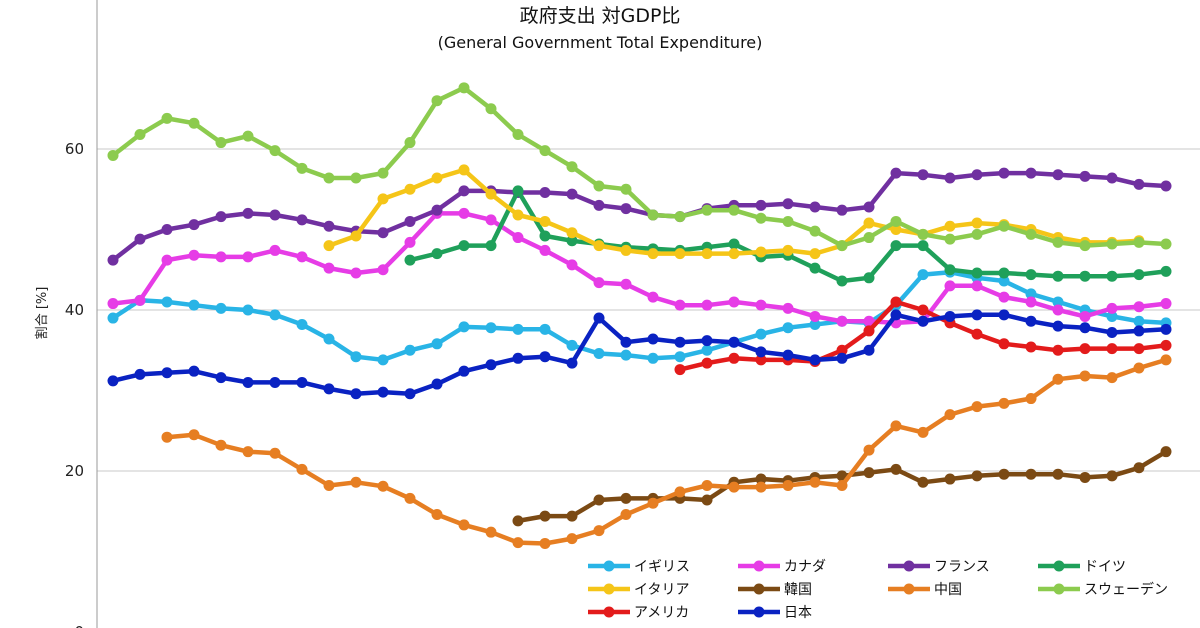 This screenshot has height=628, width=1200. Describe the element at coordinates (1126, 589) in the screenshot. I see `legend-label: スウェーデン` at that location.